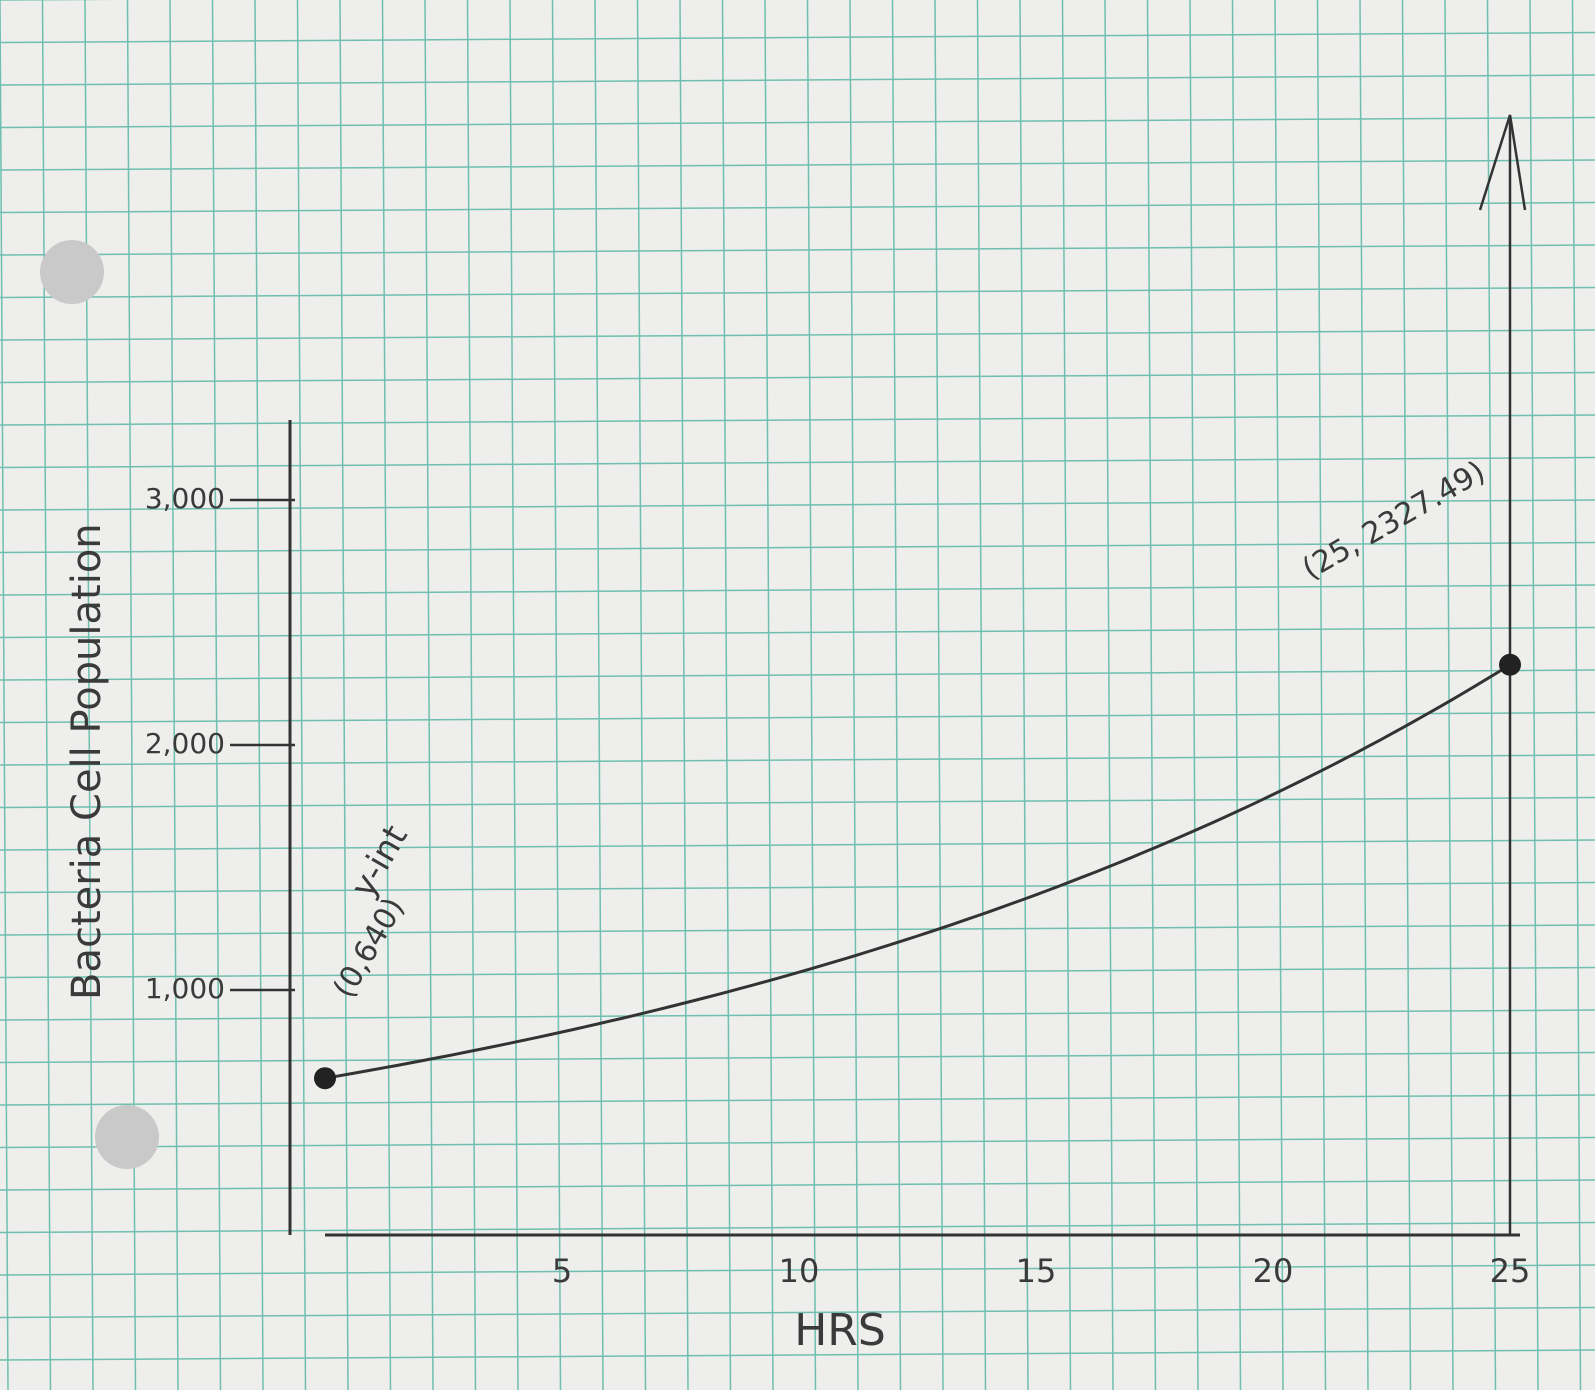 The image size is (1595, 1390). I want to click on x-tick-label: 20, so click(1273, 1271).